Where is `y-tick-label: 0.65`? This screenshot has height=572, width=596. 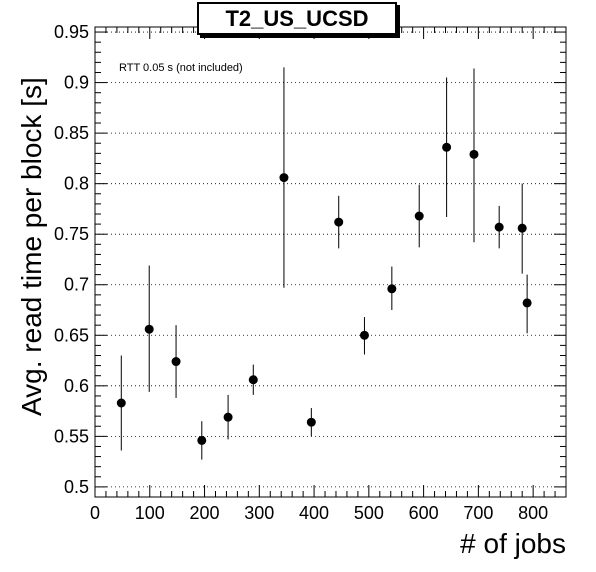
y-tick-label: 0.65 is located at coordinates (71, 335).